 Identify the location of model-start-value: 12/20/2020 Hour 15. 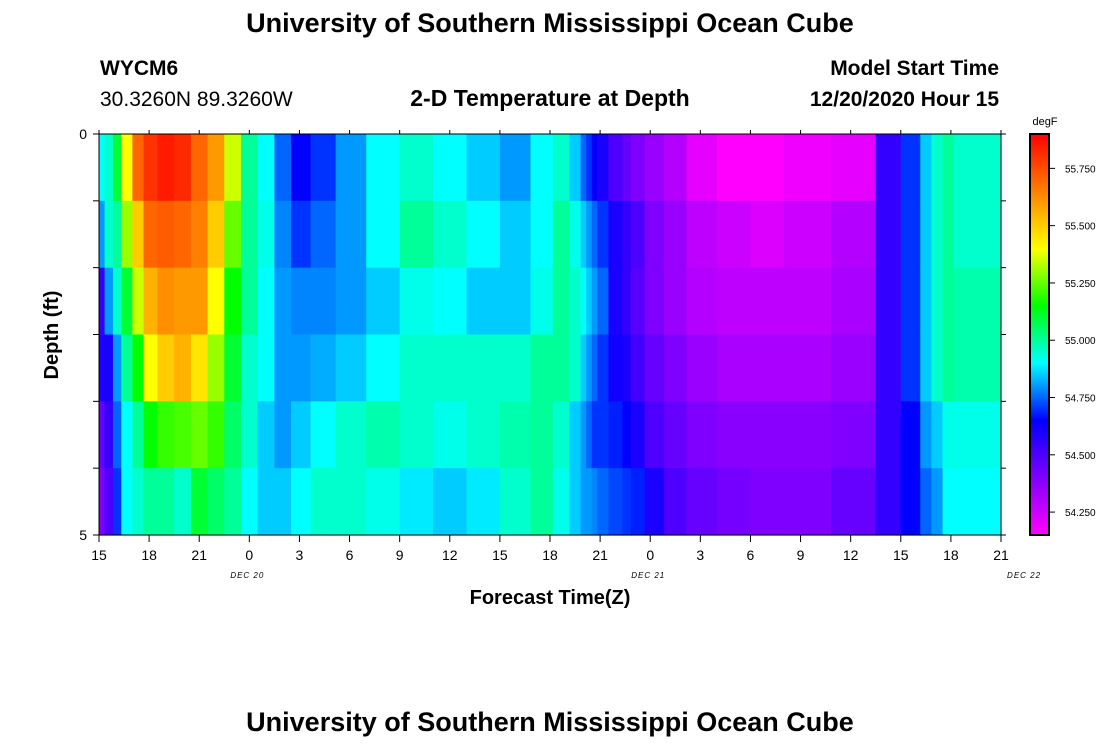
(904, 99).